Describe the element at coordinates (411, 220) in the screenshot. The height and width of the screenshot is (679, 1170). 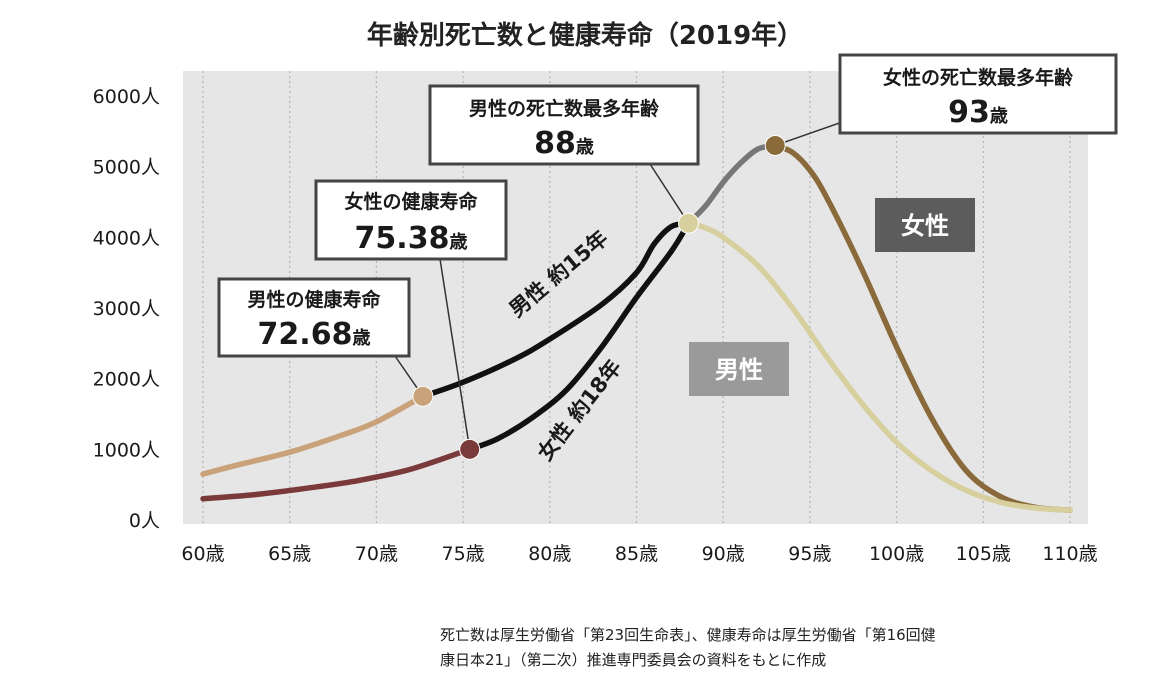
I see `female-healthy-callout: 女性の健康寿命 75.38歳` at that location.